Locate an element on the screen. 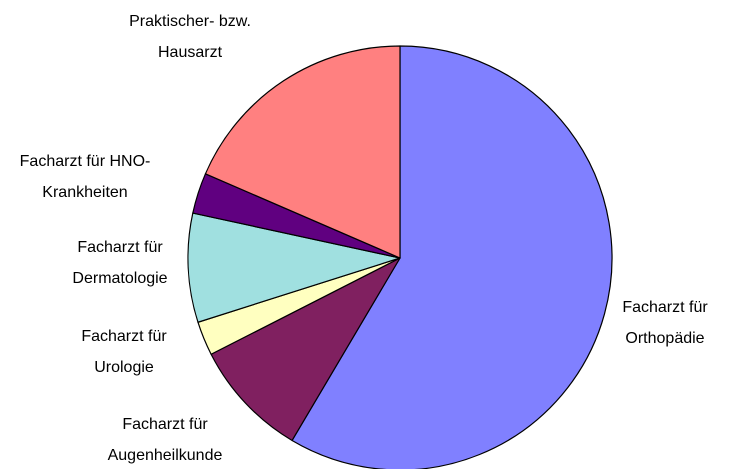  slice-label: Orthopädie is located at coordinates (664, 338).